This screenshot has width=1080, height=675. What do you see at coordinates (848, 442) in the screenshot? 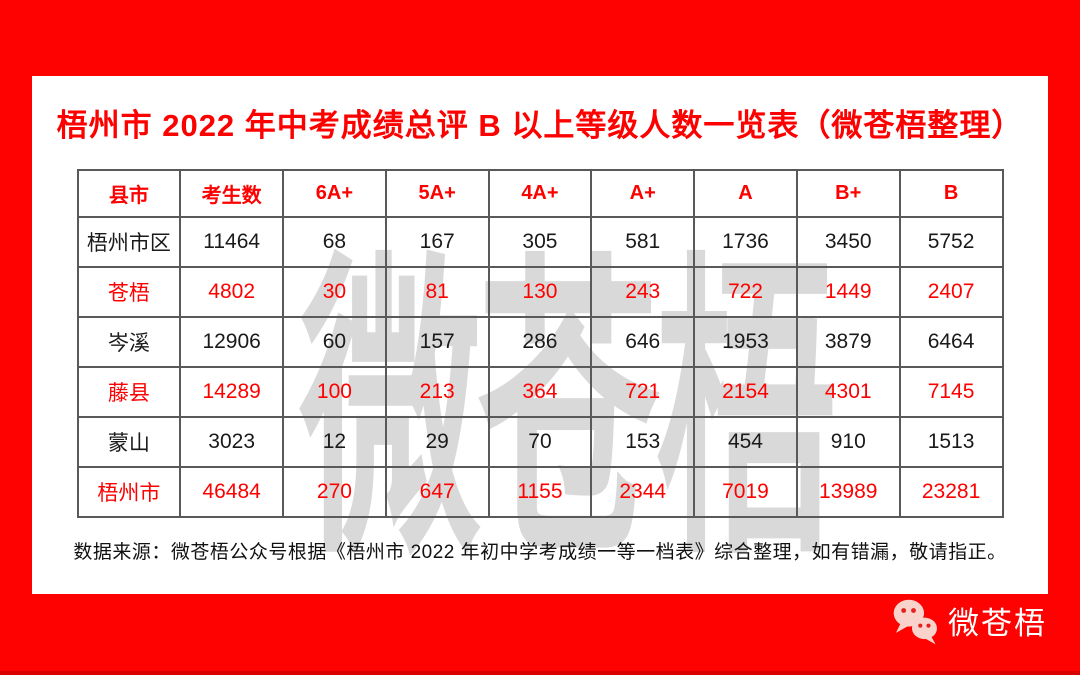
I see `table-cell: 910` at bounding box center [848, 442].